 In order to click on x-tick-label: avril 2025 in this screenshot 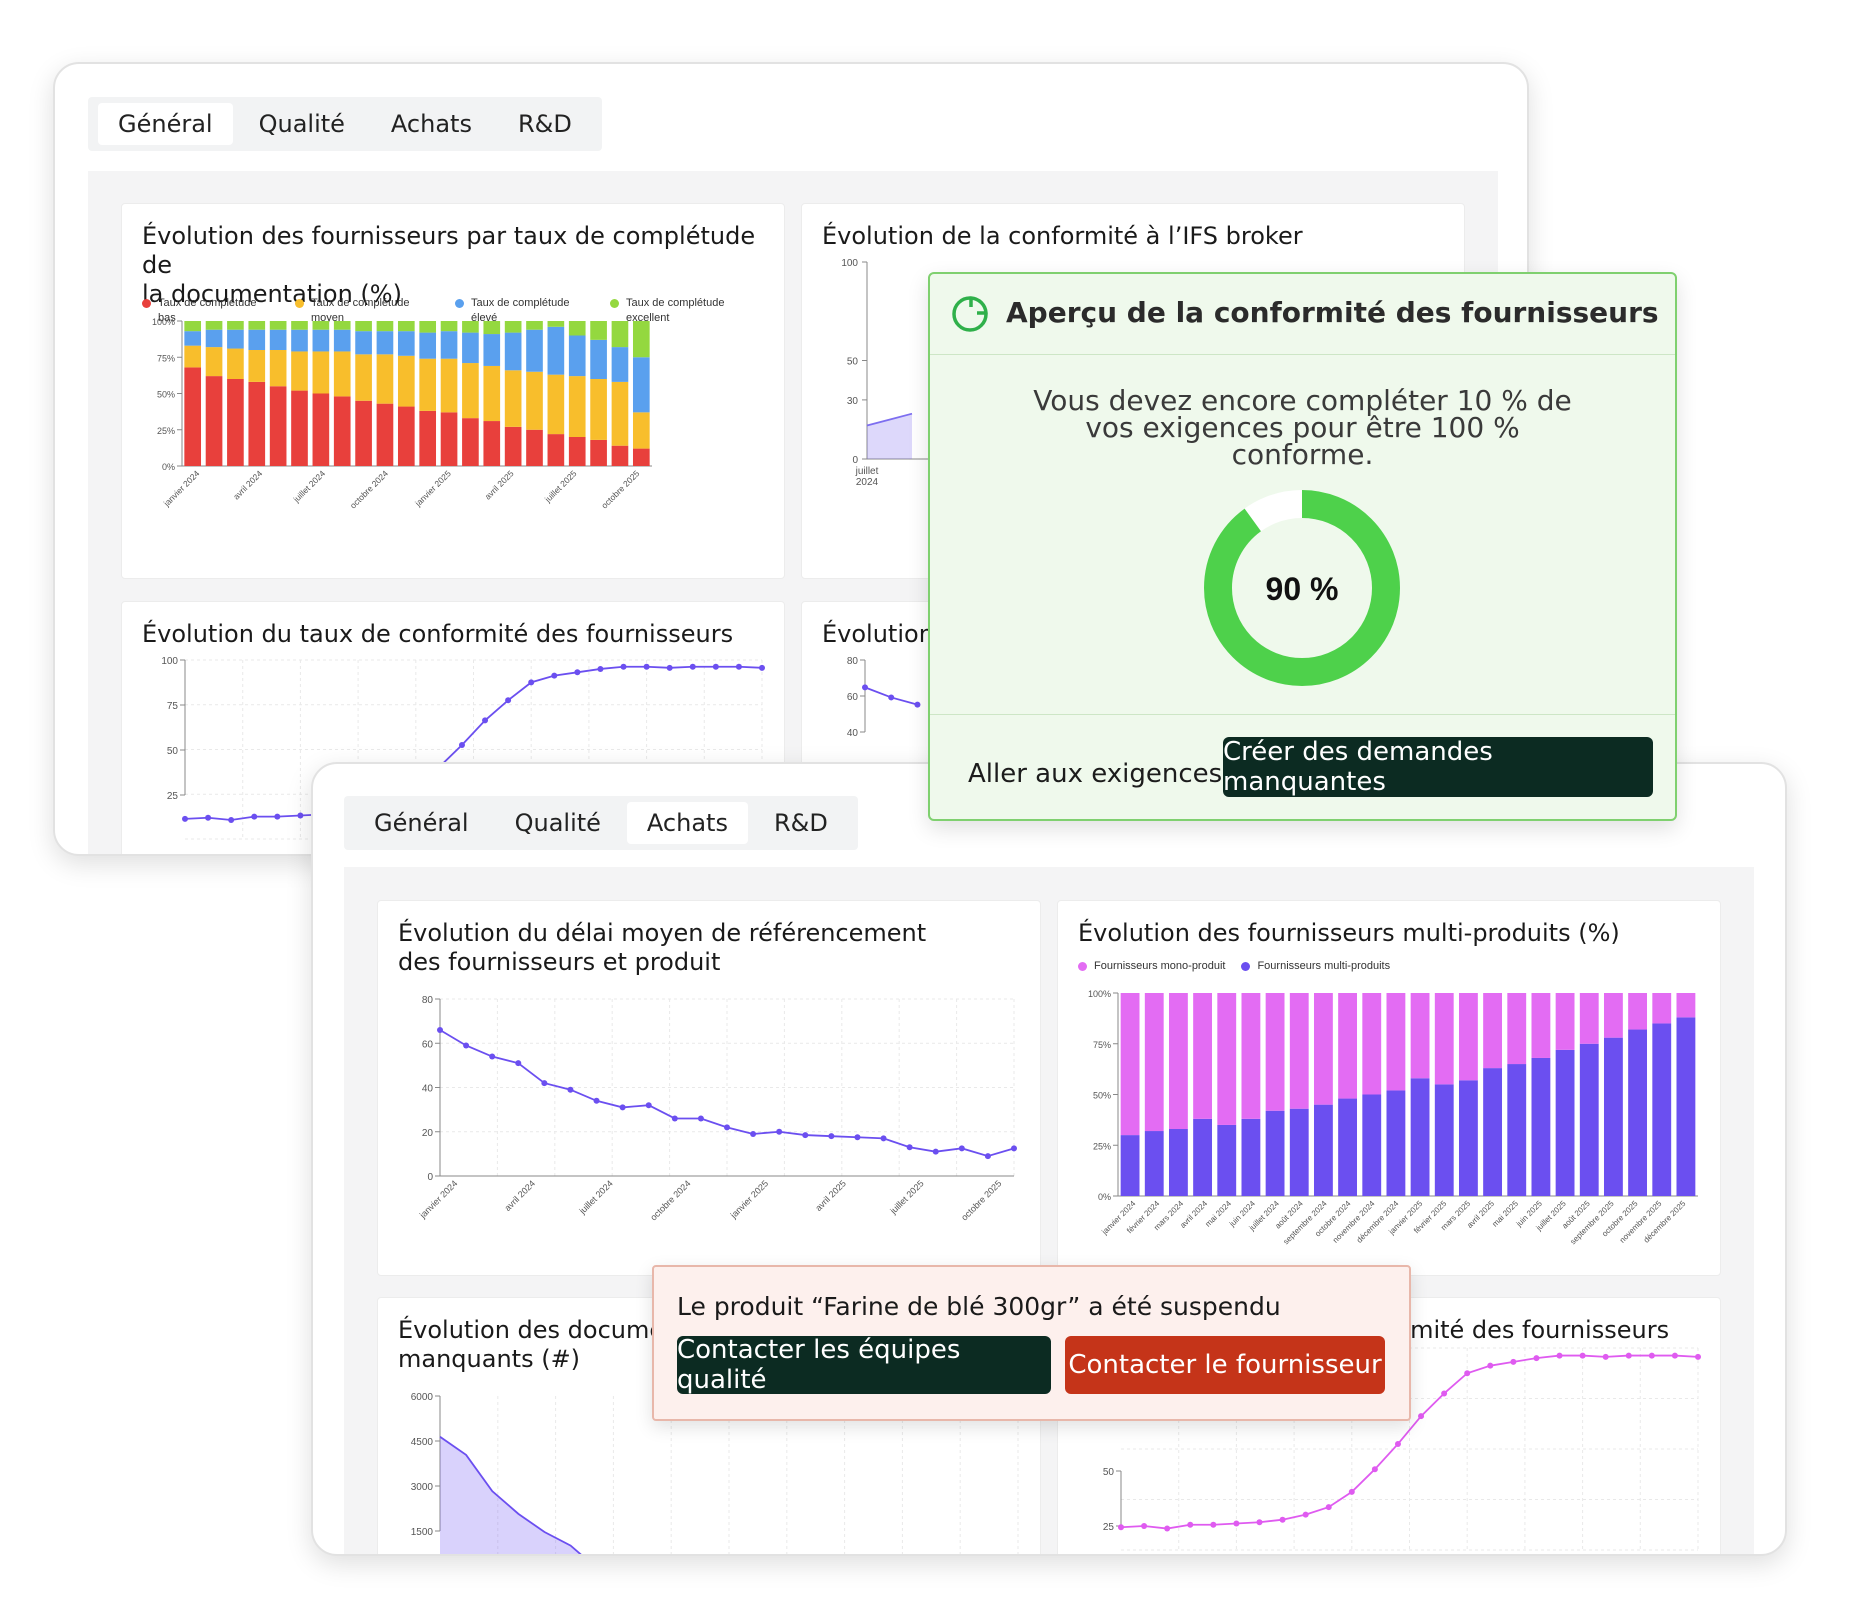, I will do `click(830, 1195)`.